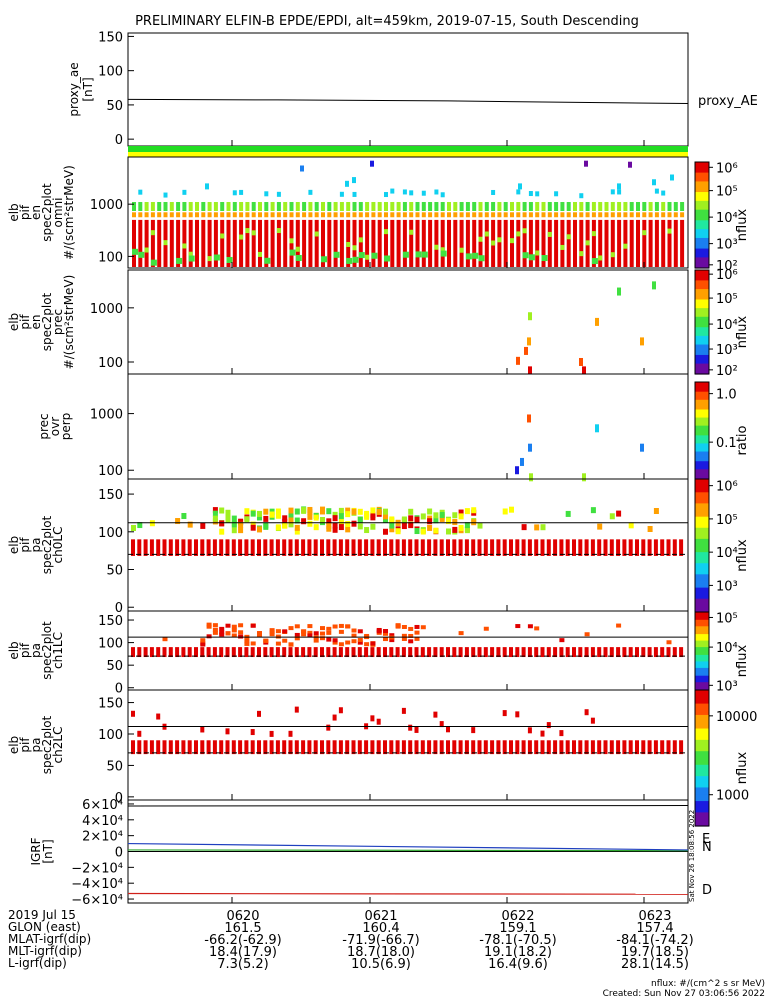 The height and width of the screenshot is (1000, 775). What do you see at coordinates (742, 555) in the screenshot?
I see `colorbar-label: nflux` at bounding box center [742, 555].